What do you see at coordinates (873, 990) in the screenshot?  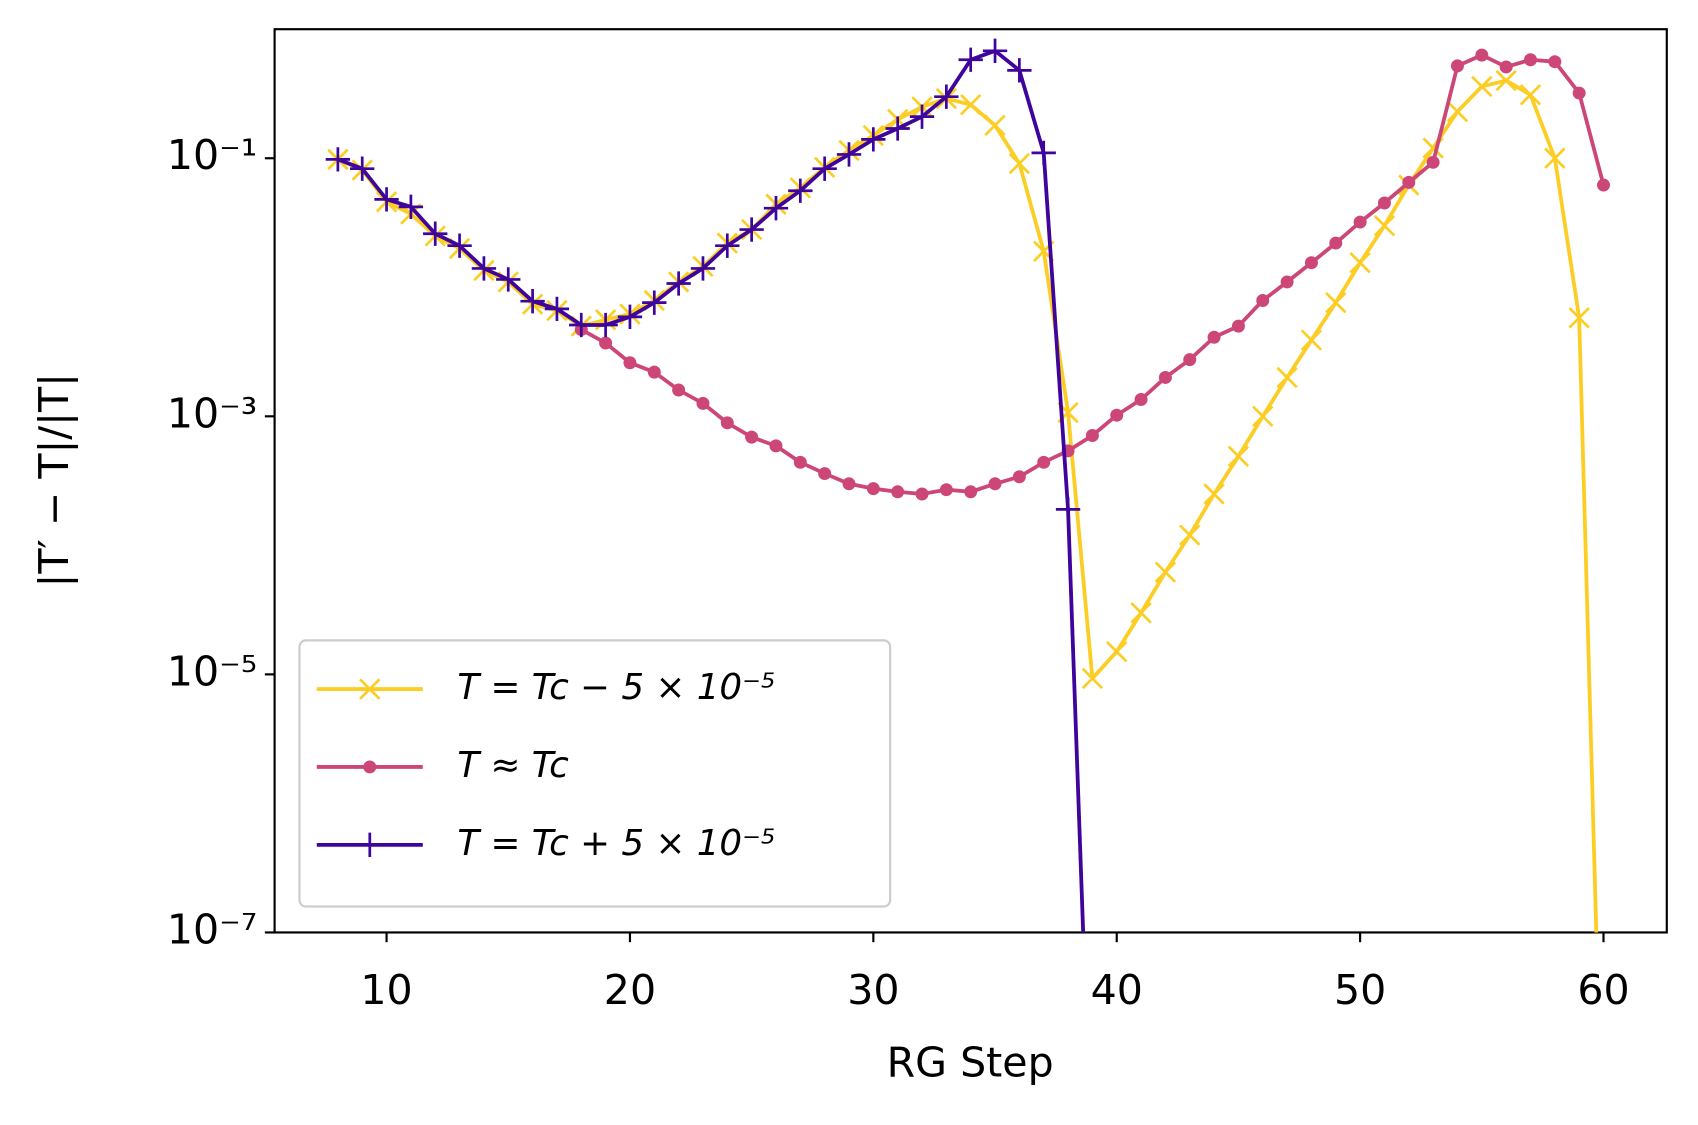 I see `x-tick-label: 30` at bounding box center [873, 990].